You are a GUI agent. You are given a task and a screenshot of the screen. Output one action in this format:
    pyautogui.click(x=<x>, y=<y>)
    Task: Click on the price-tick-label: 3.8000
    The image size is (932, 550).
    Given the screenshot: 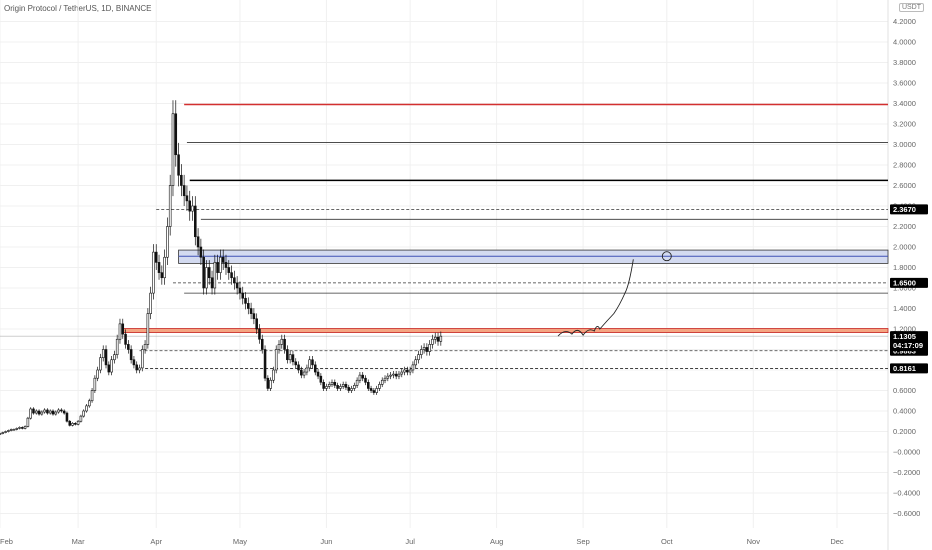 What is the action you would take?
    pyautogui.click(x=904, y=62)
    